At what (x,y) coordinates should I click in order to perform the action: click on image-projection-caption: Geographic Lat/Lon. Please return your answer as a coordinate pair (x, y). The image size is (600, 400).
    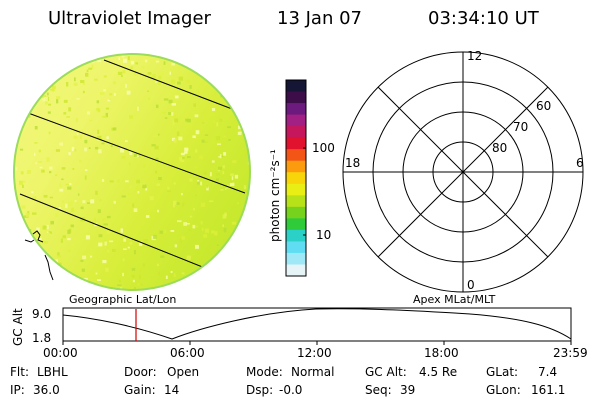
    Looking at the image, I should click on (122, 299).